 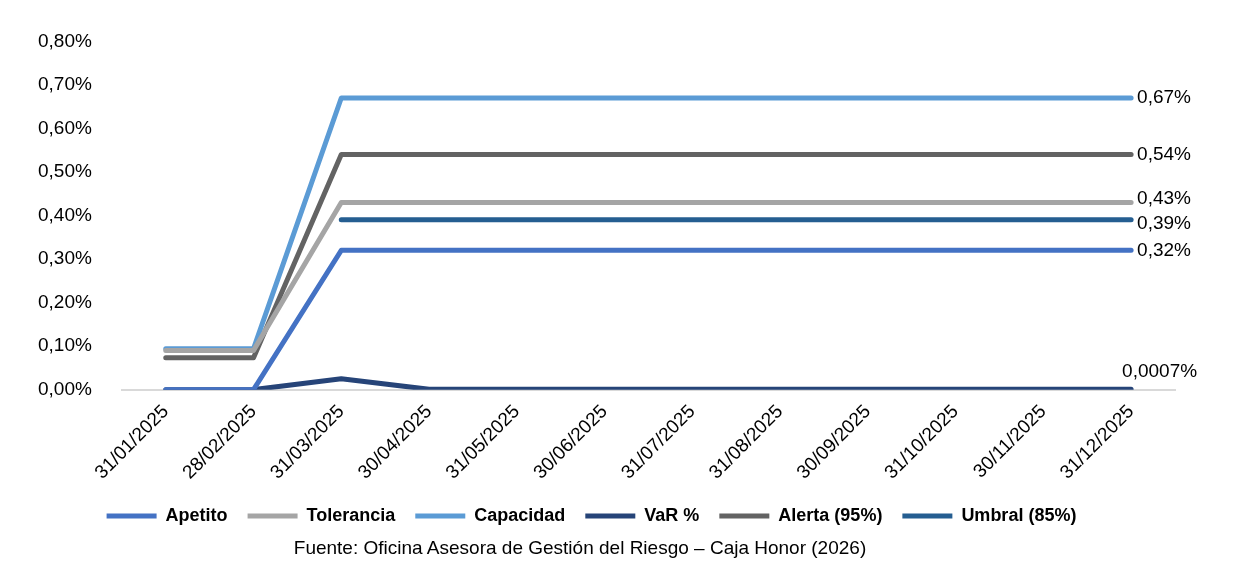 What do you see at coordinates (1019, 514) in the screenshot?
I see `legend-label: Umbral (85%)` at bounding box center [1019, 514].